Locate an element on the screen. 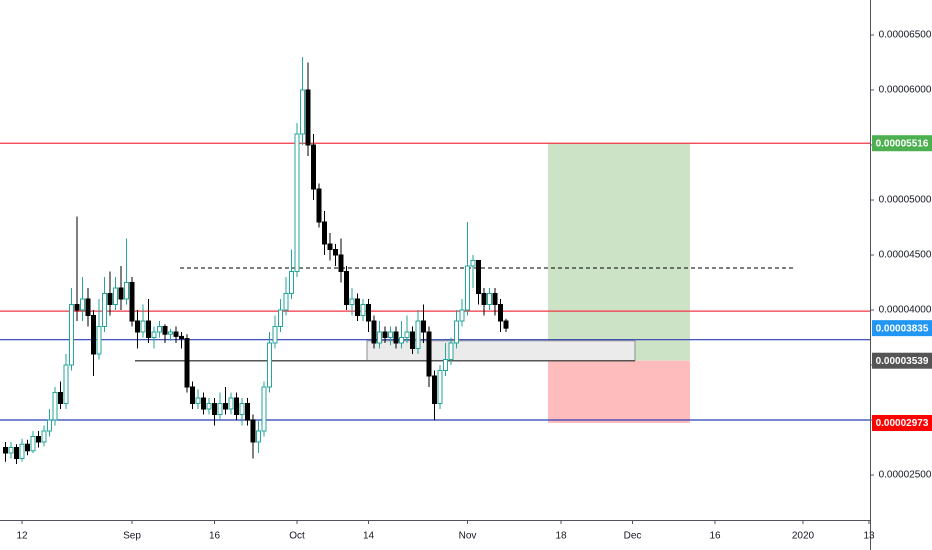  x-tick-label: 13 is located at coordinates (869, 536).